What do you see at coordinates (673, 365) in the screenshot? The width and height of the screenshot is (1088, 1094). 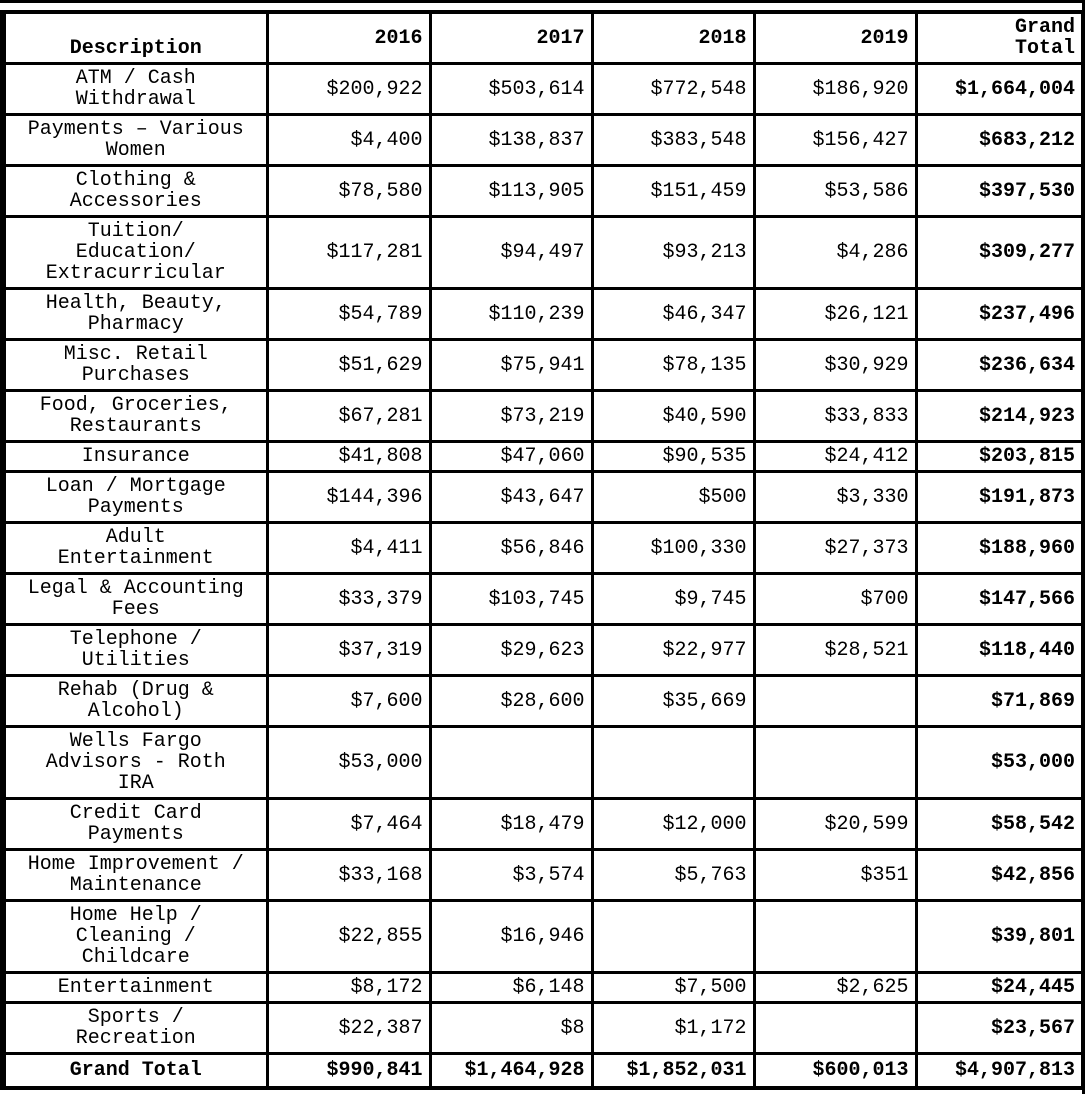 I see `cell-2018: $78,135` at bounding box center [673, 365].